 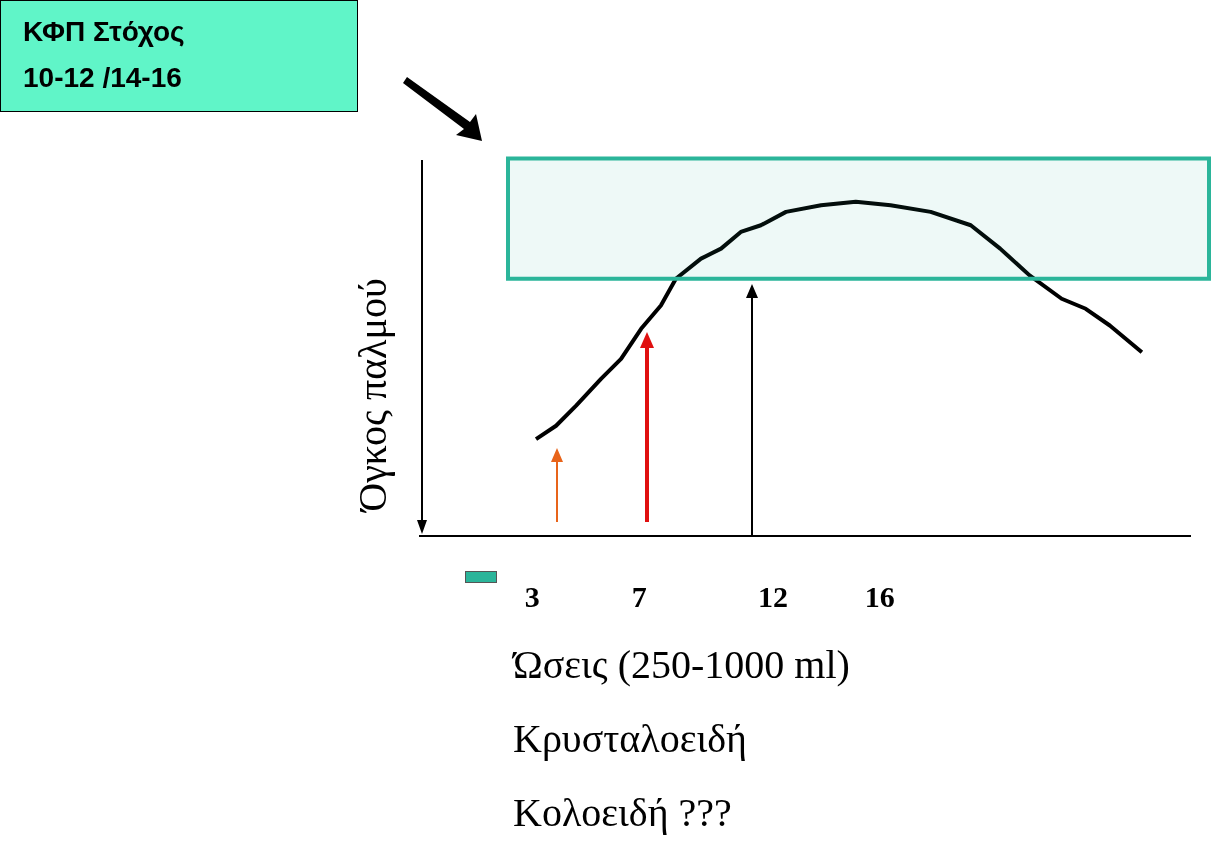 What do you see at coordinates (772, 596) in the screenshot?
I see `x-tick-label: 12` at bounding box center [772, 596].